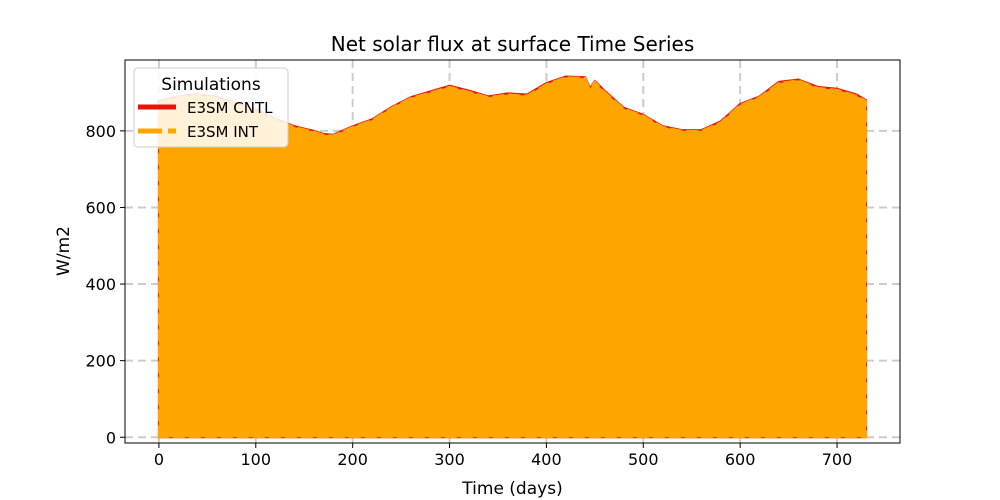 The image size is (1000, 500). I want to click on x-axis-label: Time (days), so click(511, 489).